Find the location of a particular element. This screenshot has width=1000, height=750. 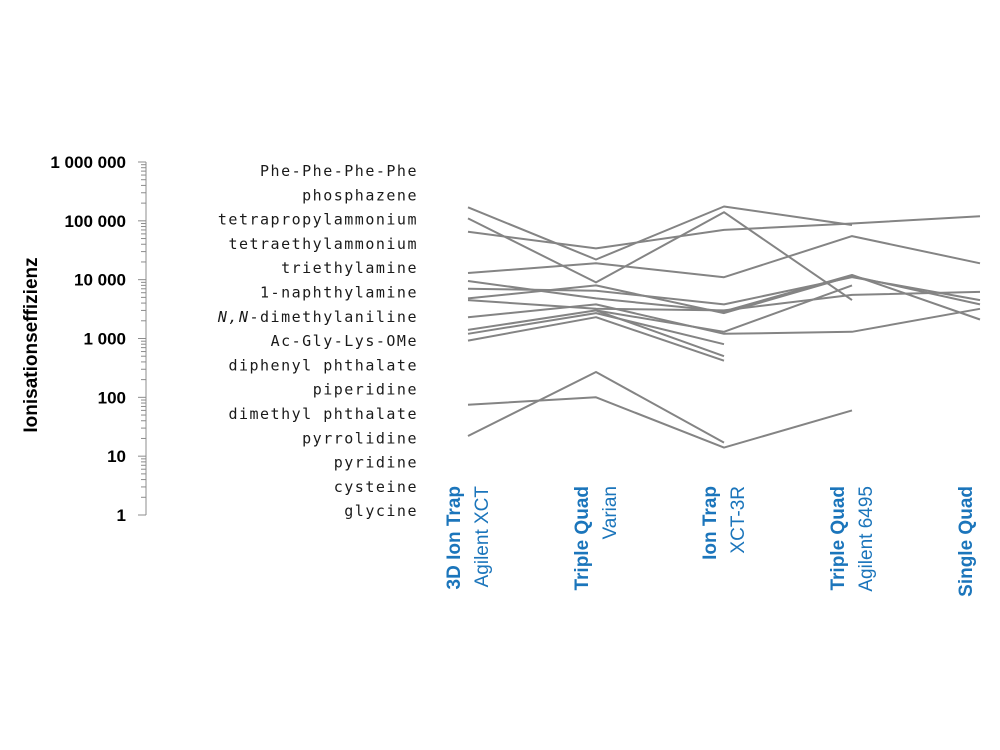

instrument-model-label: Agilent 6495 is located at coordinates (866, 539).